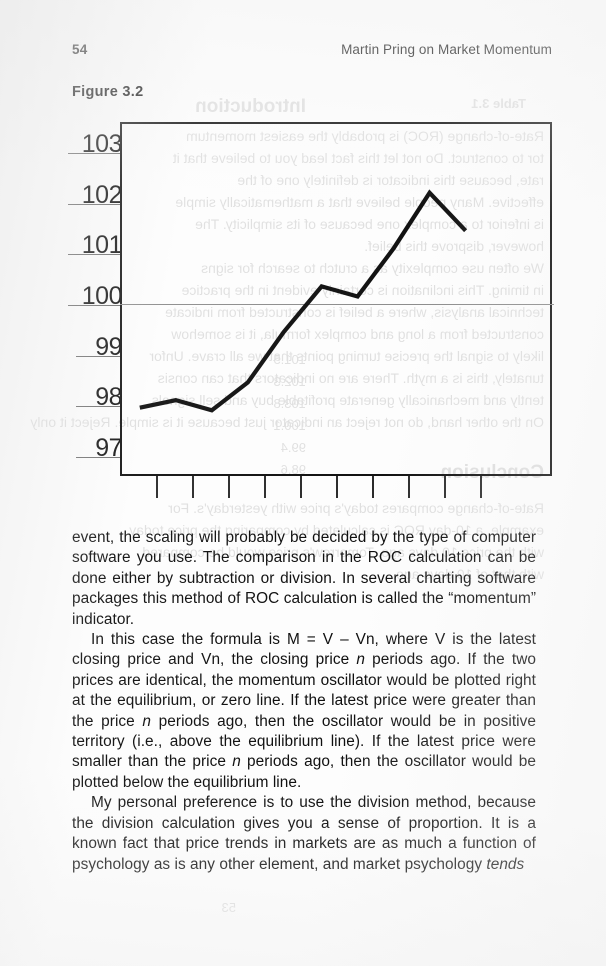 The height and width of the screenshot is (966, 606). What do you see at coordinates (498, 103) in the screenshot?
I see `bleed-table-label: Table 3.1` at bounding box center [498, 103].